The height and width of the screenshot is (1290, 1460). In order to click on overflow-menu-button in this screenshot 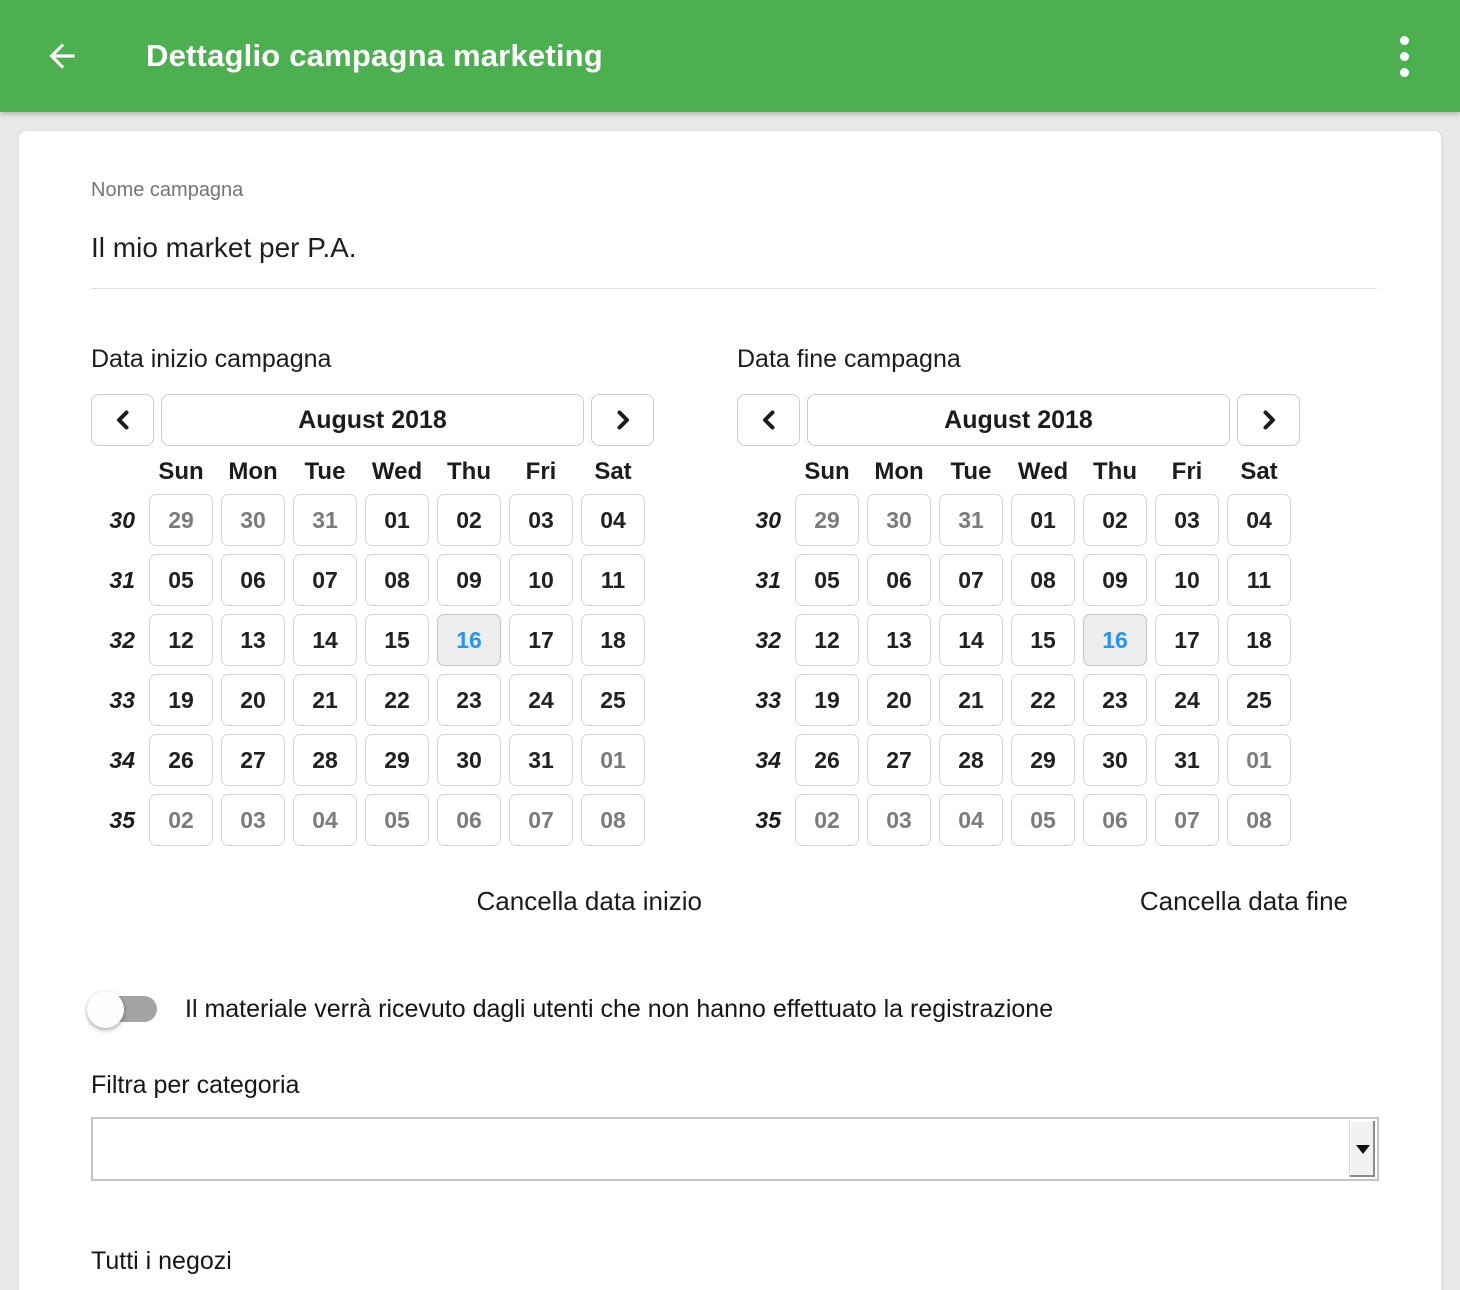, I will do `click(1404, 56)`.